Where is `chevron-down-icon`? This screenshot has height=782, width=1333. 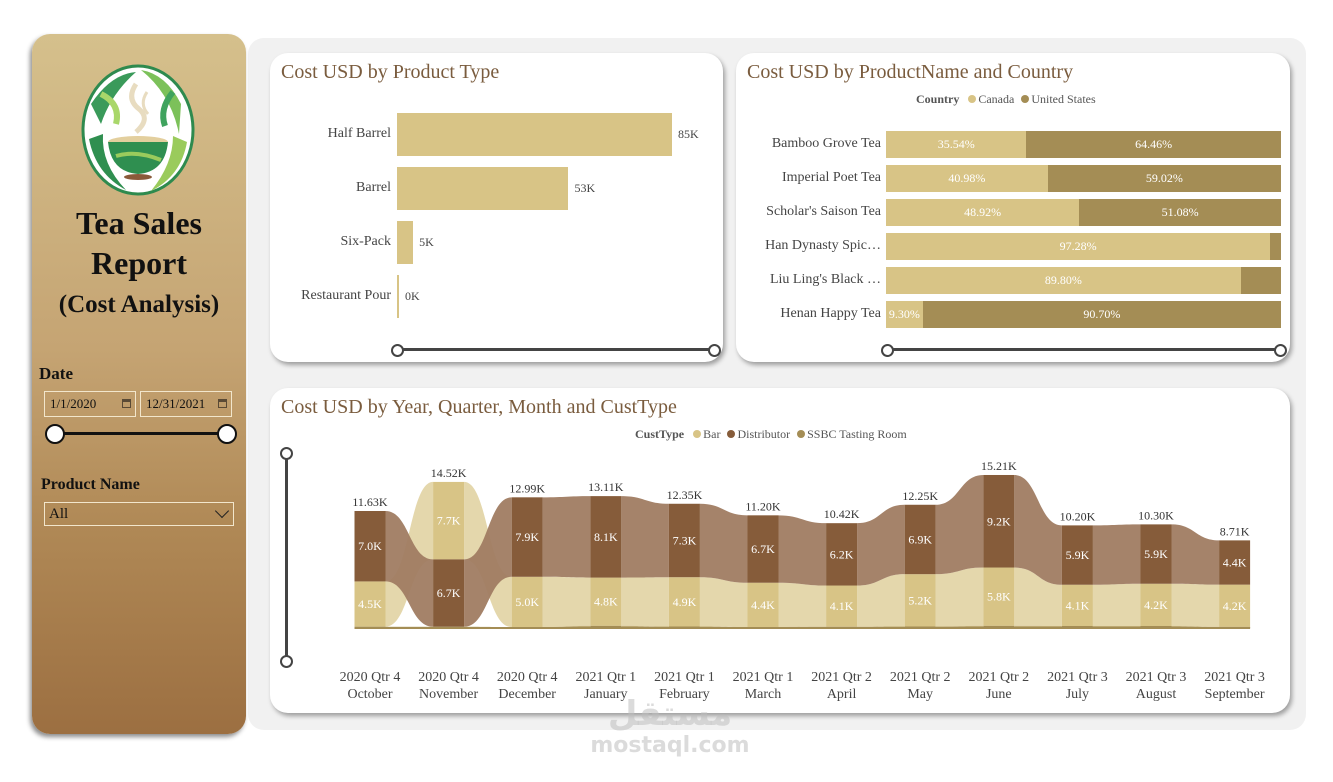 chevron-down-icon is located at coordinates (222, 511).